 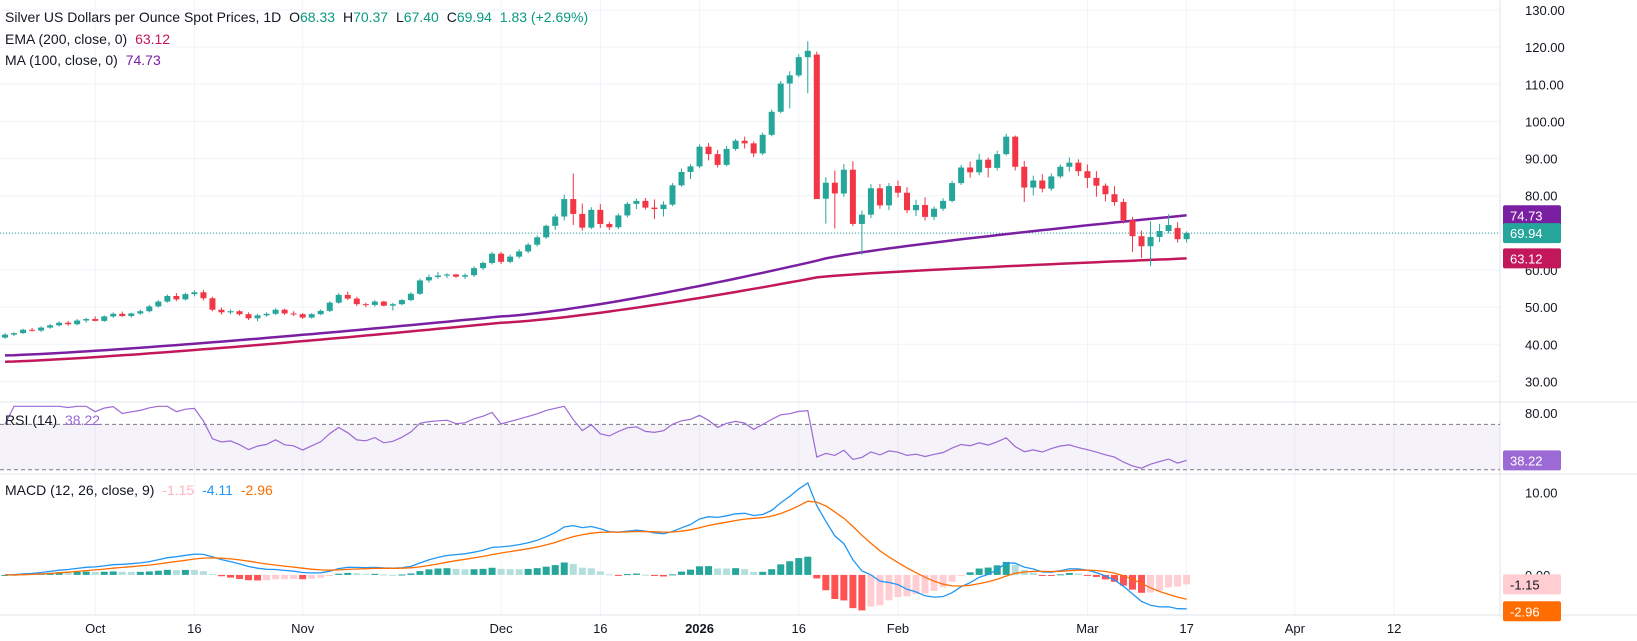 What do you see at coordinates (365, 17) in the screenshot?
I see `ohlc-high: H70.37` at bounding box center [365, 17].